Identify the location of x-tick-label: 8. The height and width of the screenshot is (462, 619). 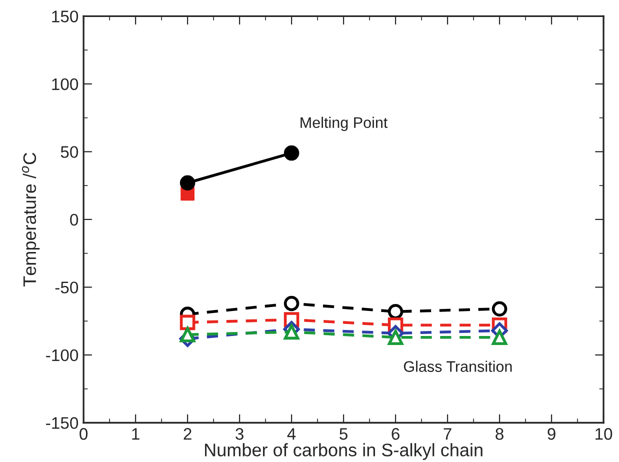
(500, 434).